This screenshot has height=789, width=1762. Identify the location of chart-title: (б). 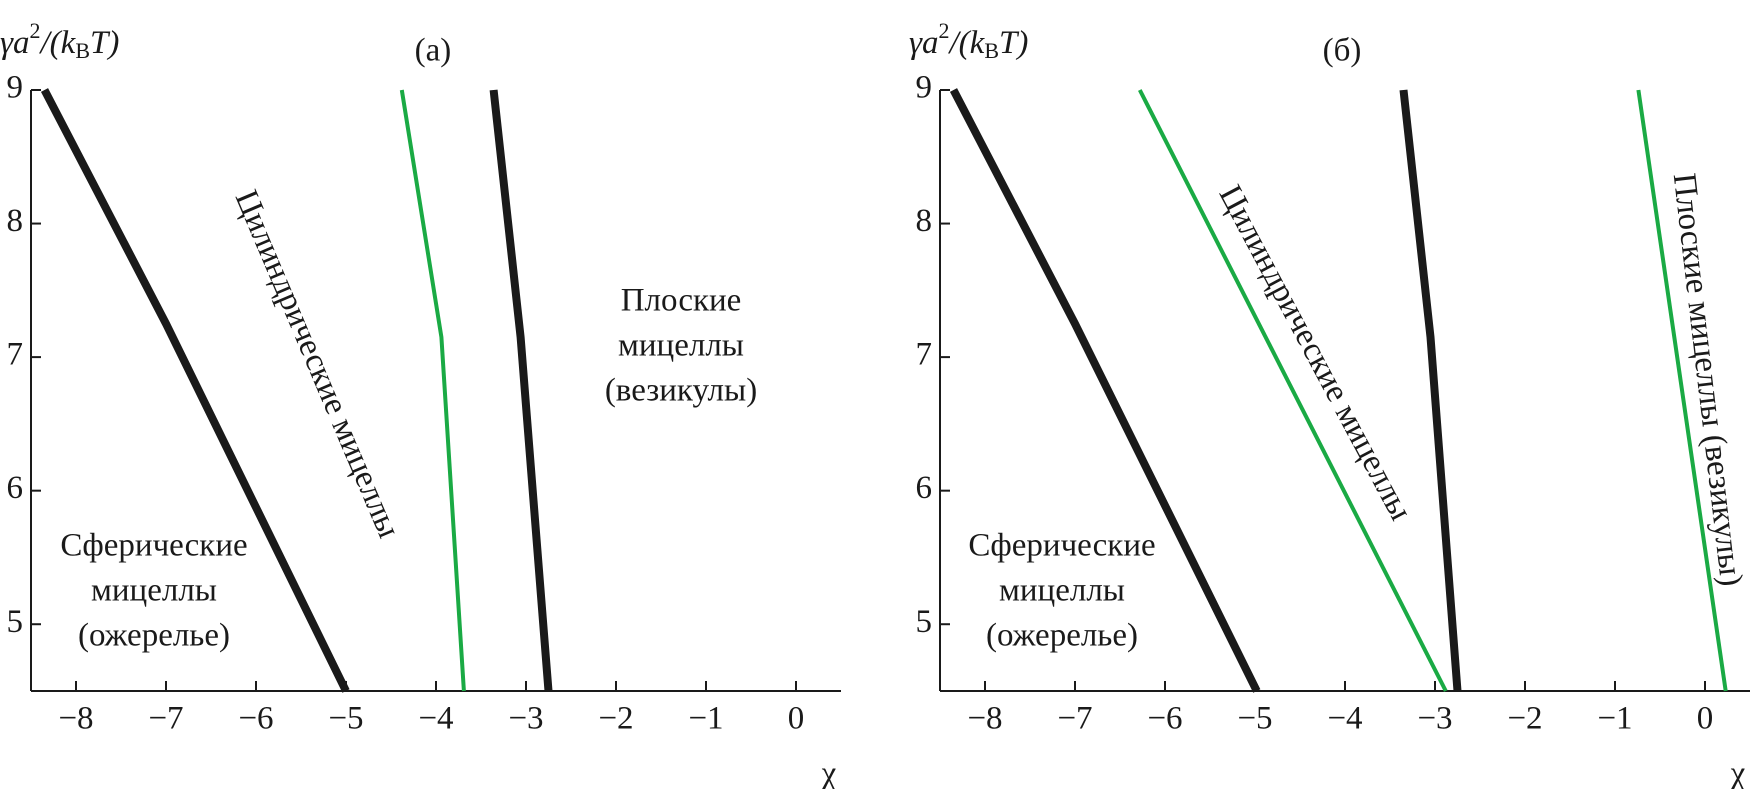
(1342, 51).